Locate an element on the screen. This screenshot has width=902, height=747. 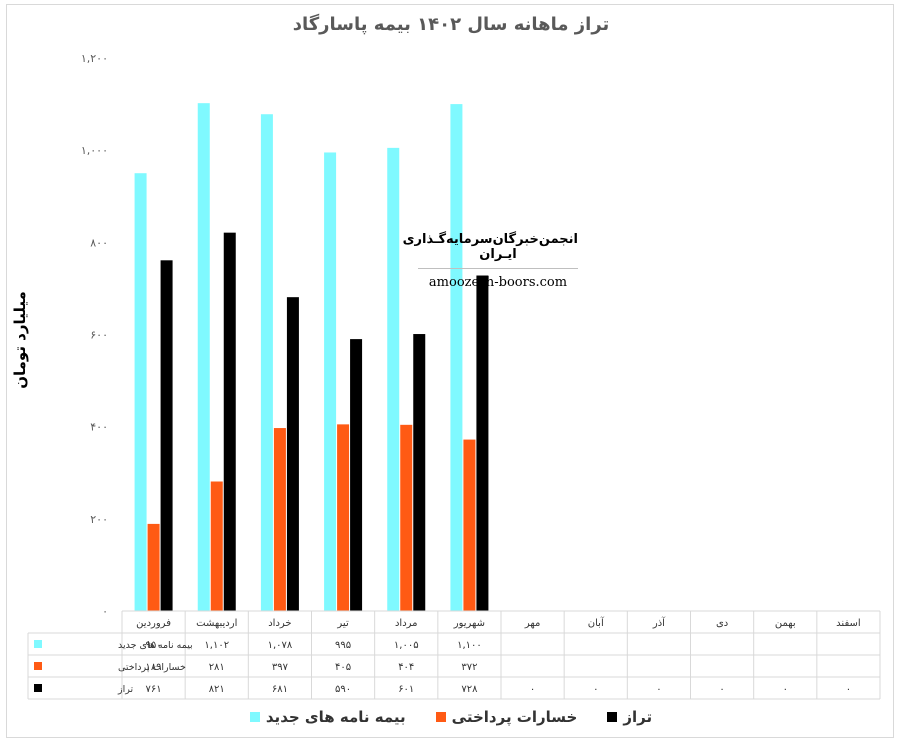
category-label: مهر is located at coordinates (532, 623).